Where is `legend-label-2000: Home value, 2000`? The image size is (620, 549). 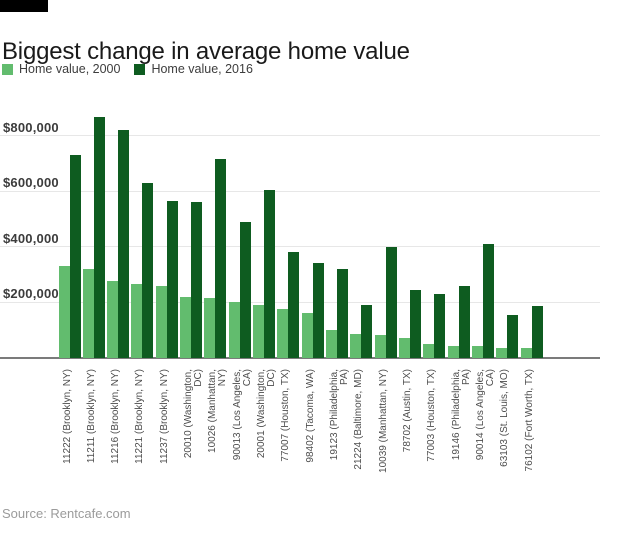 legend-label-2000: Home value, 2000 is located at coordinates (70, 69).